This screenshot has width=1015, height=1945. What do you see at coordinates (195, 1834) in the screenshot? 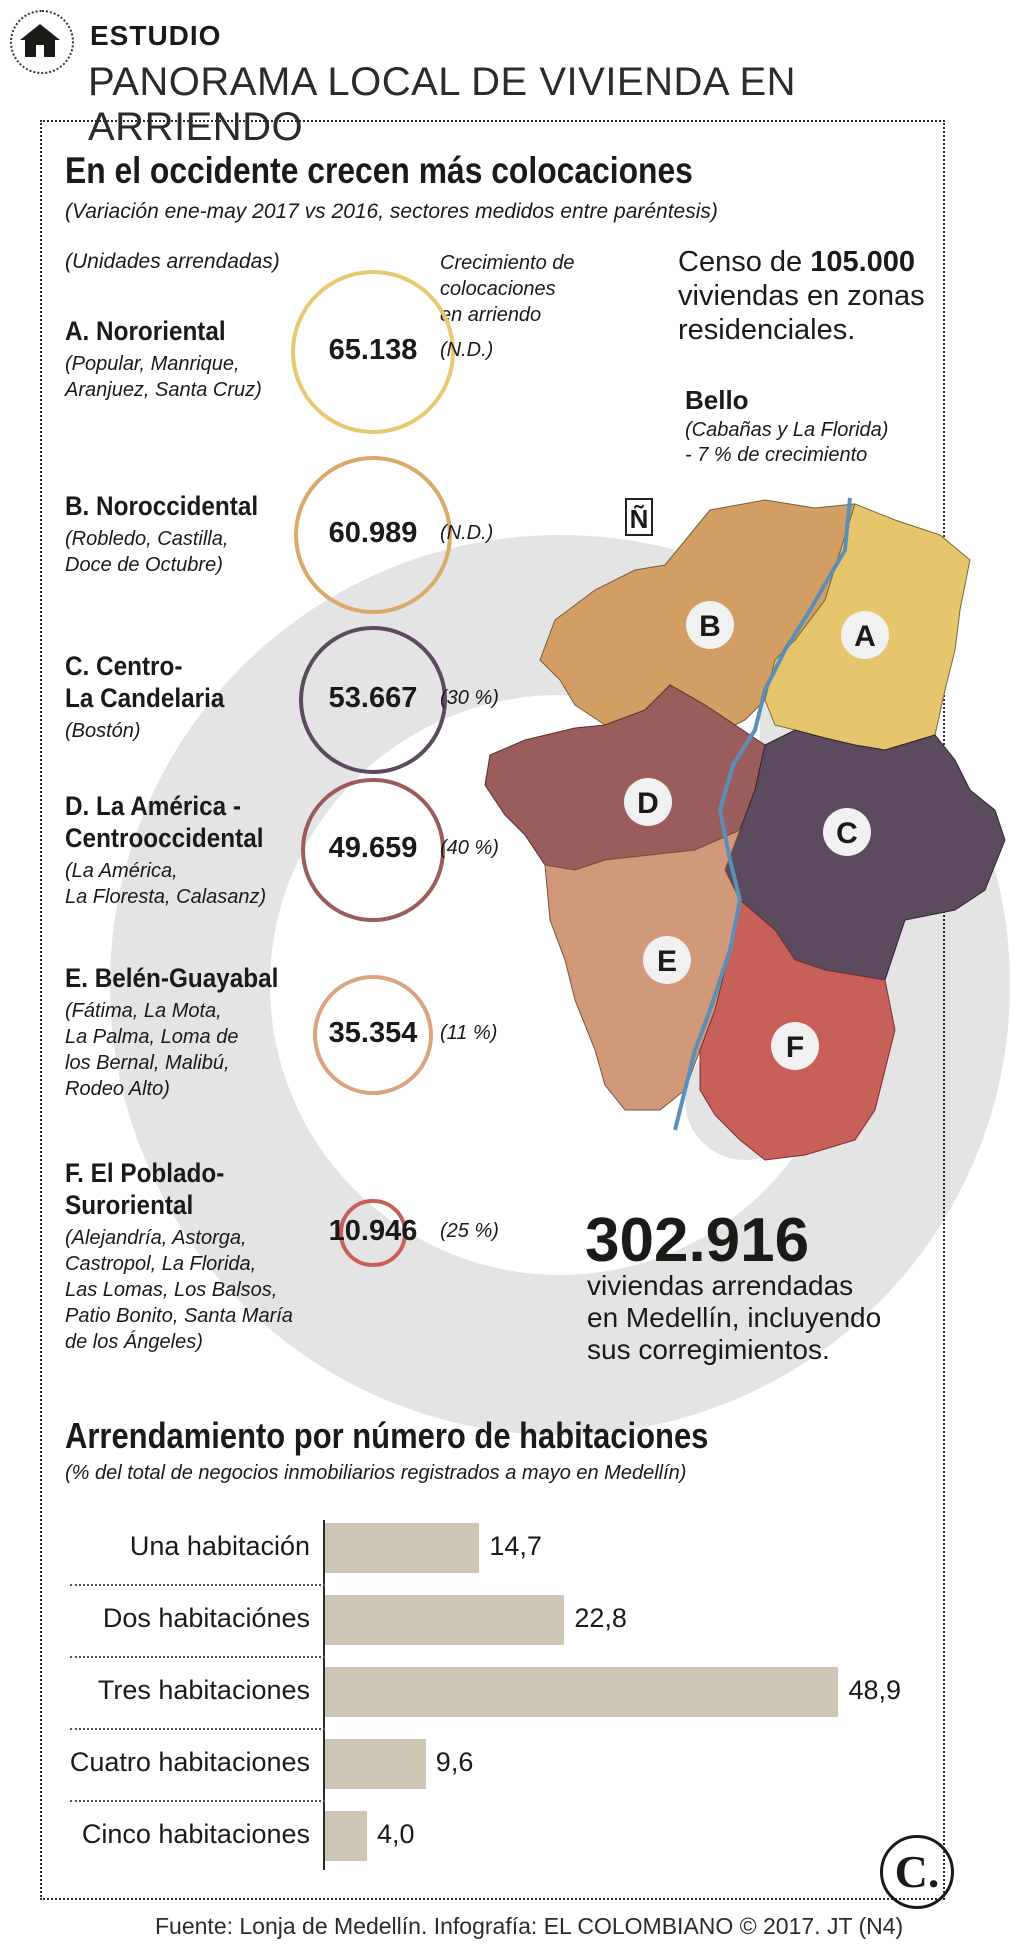
I see `bar-category-label: Cinco habitaciones` at bounding box center [195, 1834].